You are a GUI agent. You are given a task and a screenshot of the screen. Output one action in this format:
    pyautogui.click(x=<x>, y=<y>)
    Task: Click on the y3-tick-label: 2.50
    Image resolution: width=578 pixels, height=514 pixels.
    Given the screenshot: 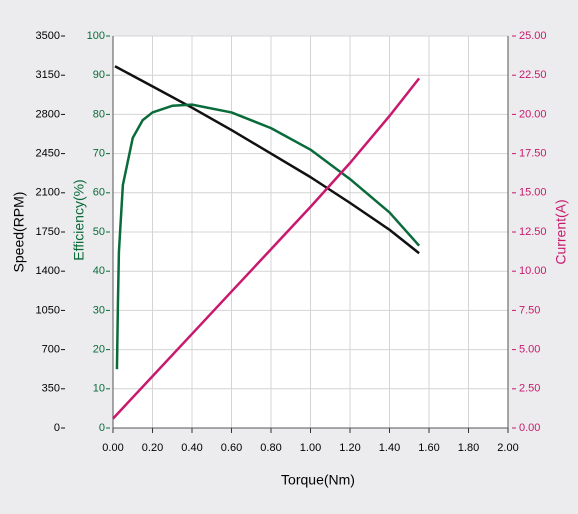 What is the action you would take?
    pyautogui.click(x=529, y=389)
    